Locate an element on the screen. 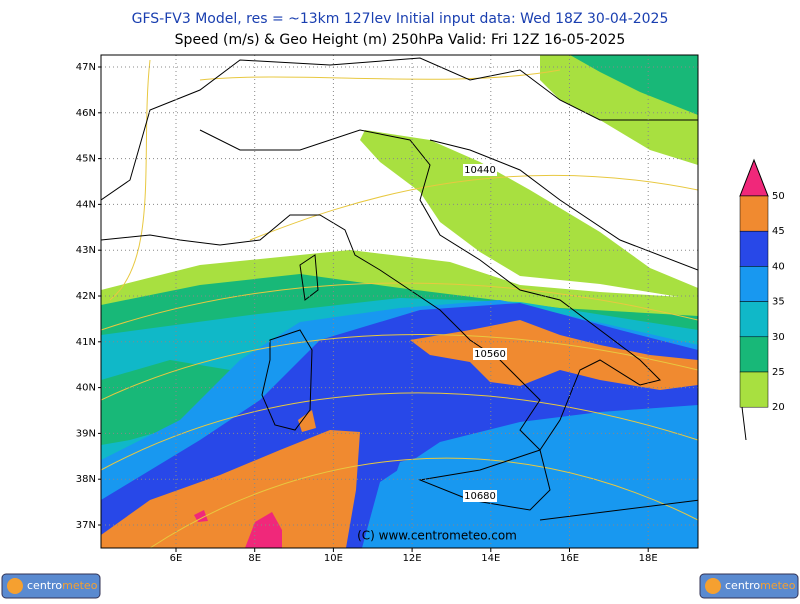  copyright: (C) www.centrometeo.com is located at coordinates (437, 536).